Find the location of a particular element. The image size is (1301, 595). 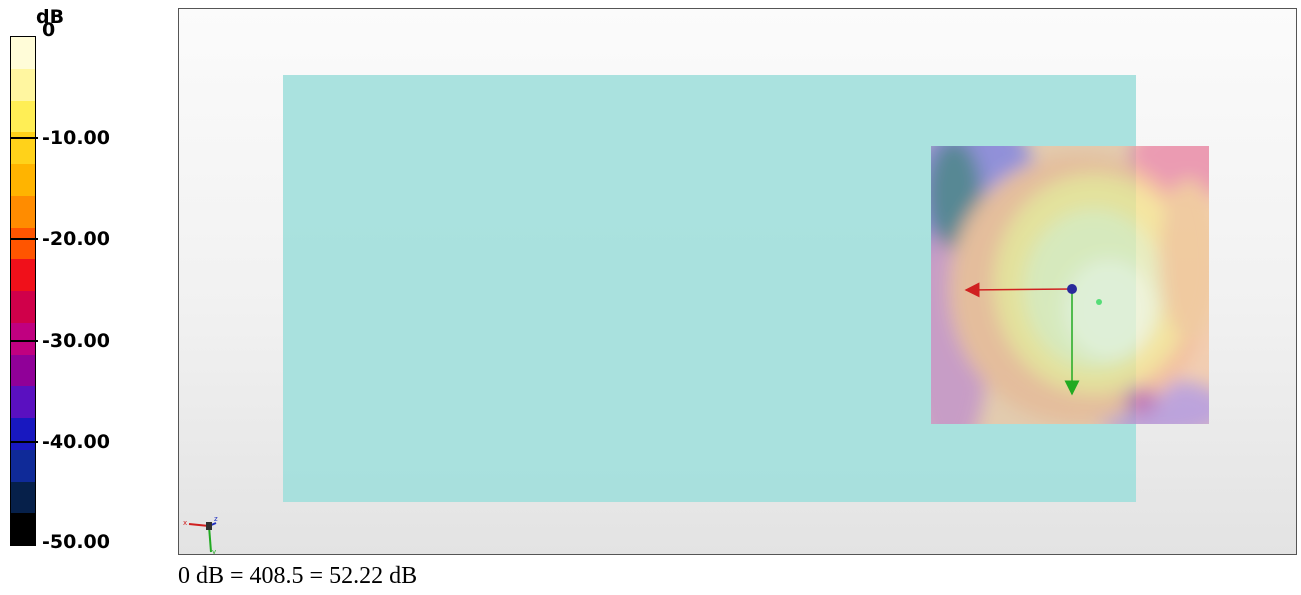

colorbar-tick-label: -20.00 is located at coordinates (76, 239).